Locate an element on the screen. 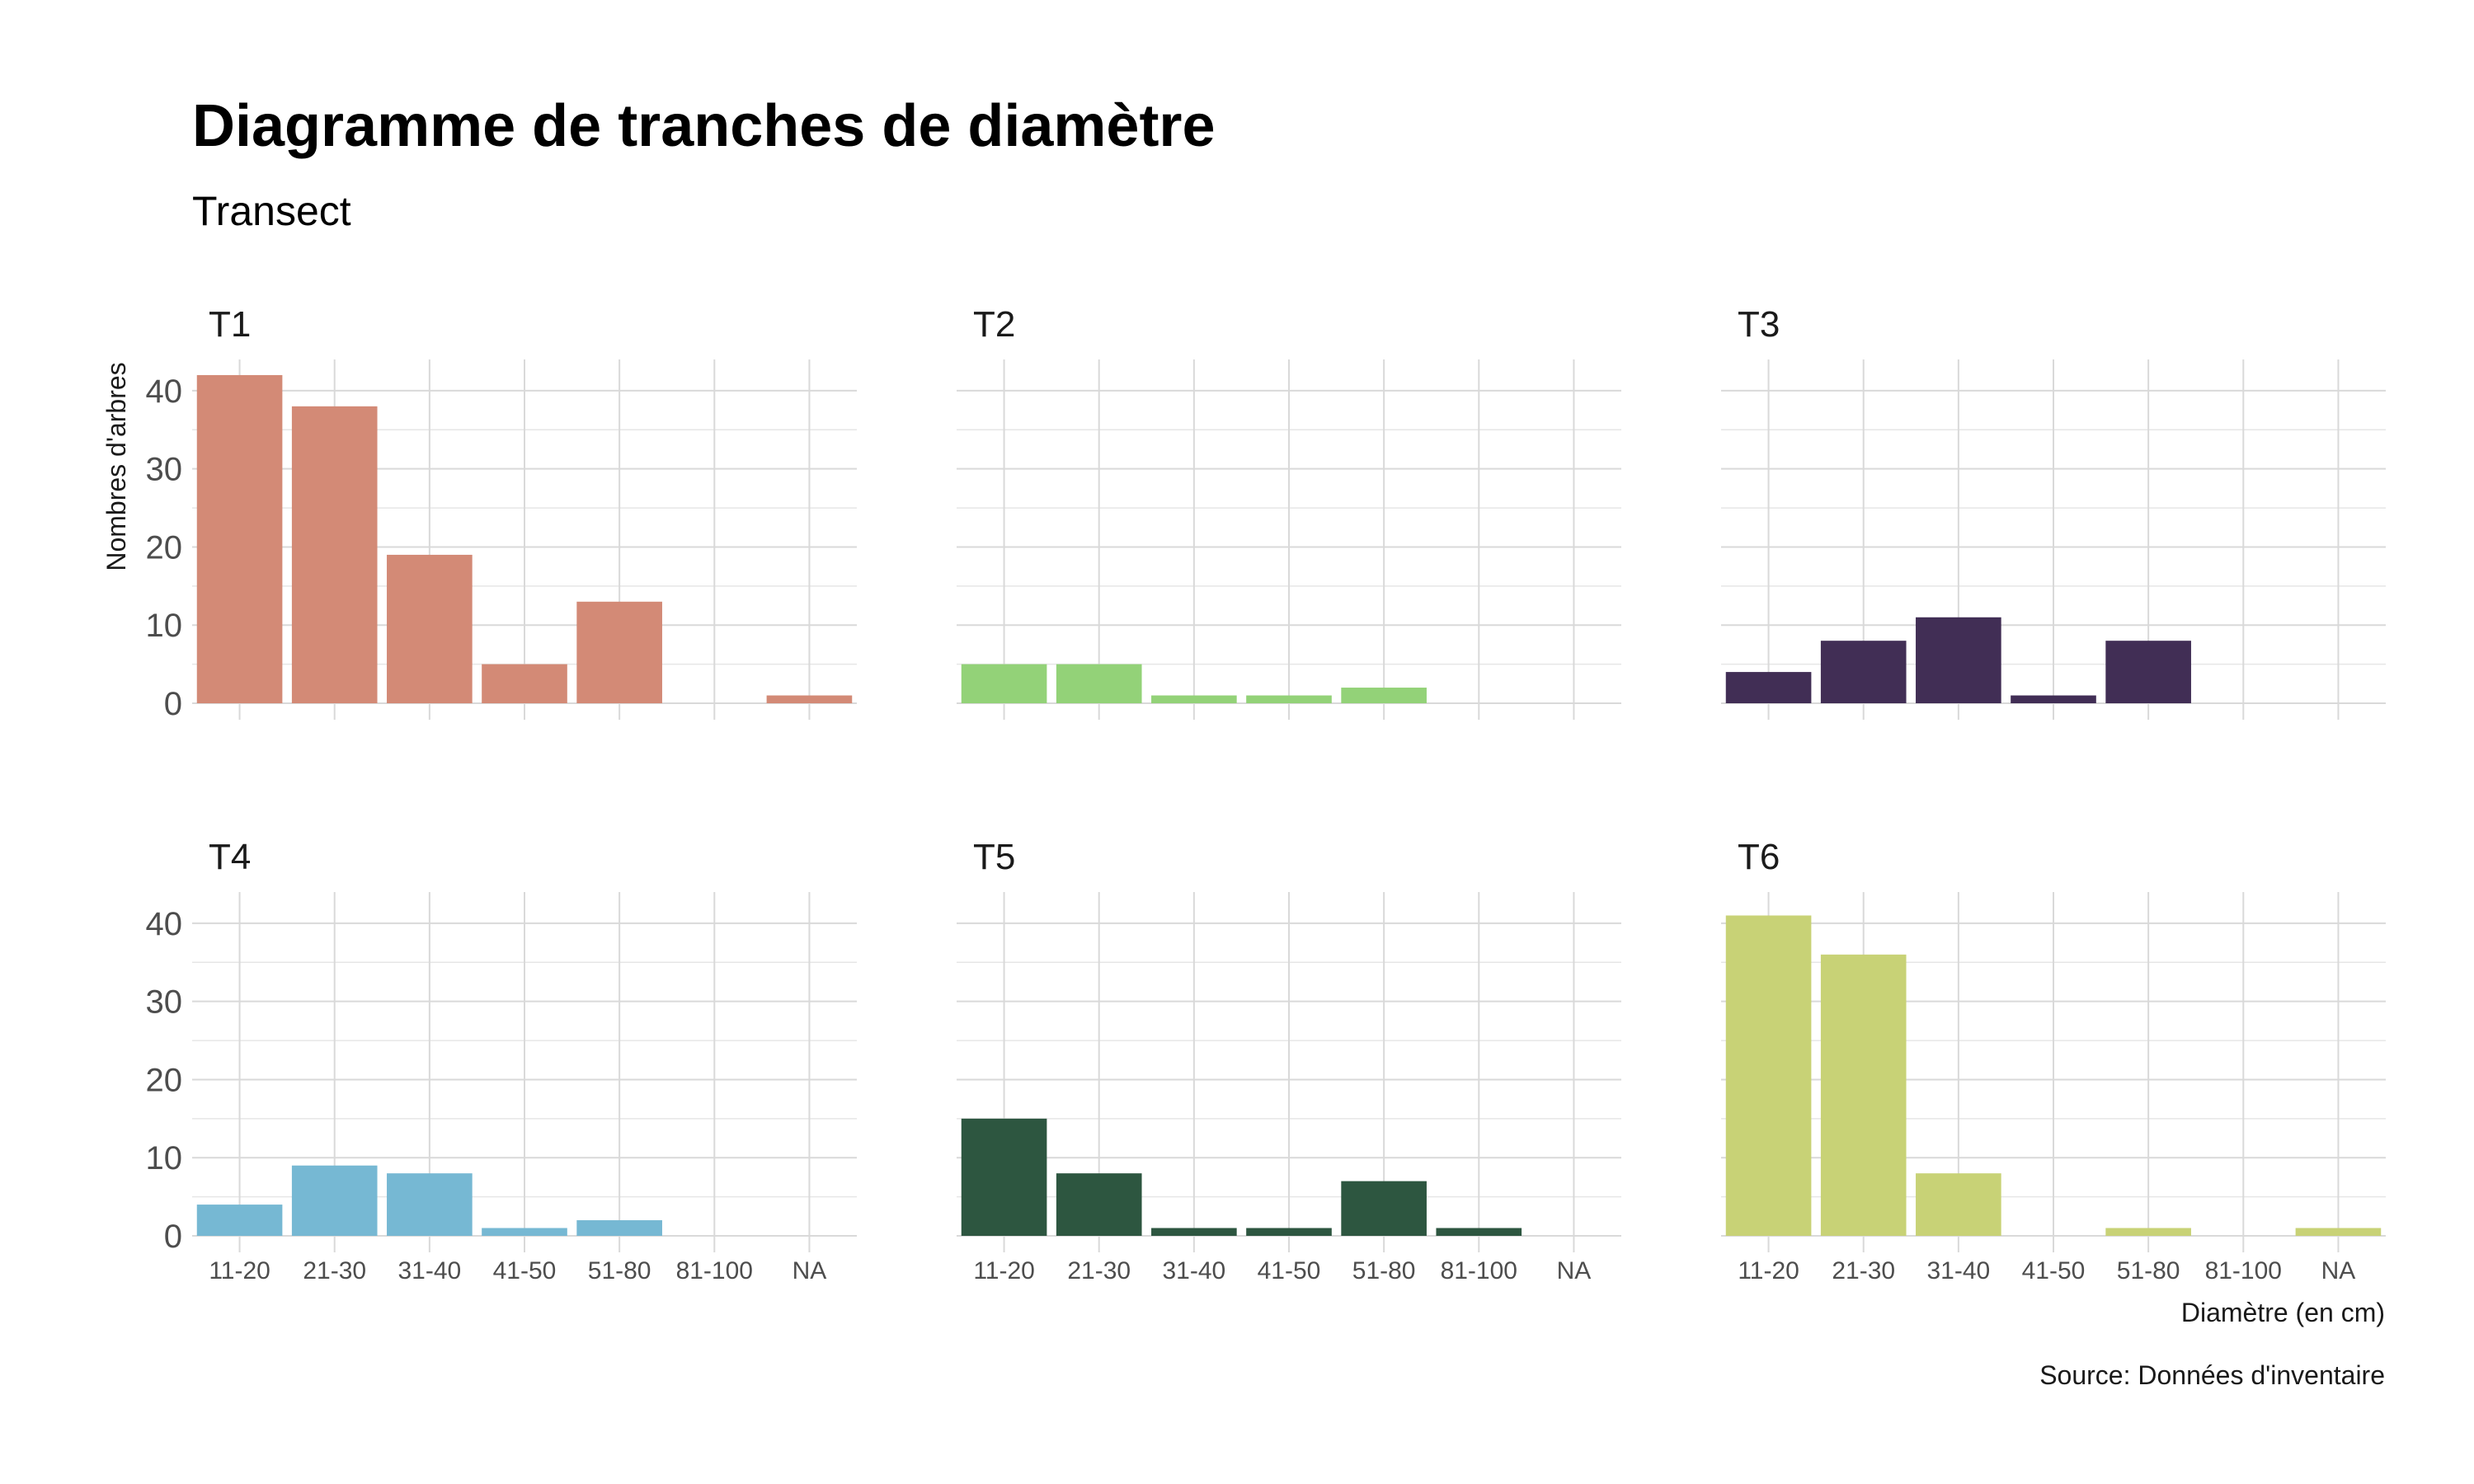 The height and width of the screenshot is (1484, 2474). x-axis-label: Diamètre (en cm) is located at coordinates (2283, 1312).